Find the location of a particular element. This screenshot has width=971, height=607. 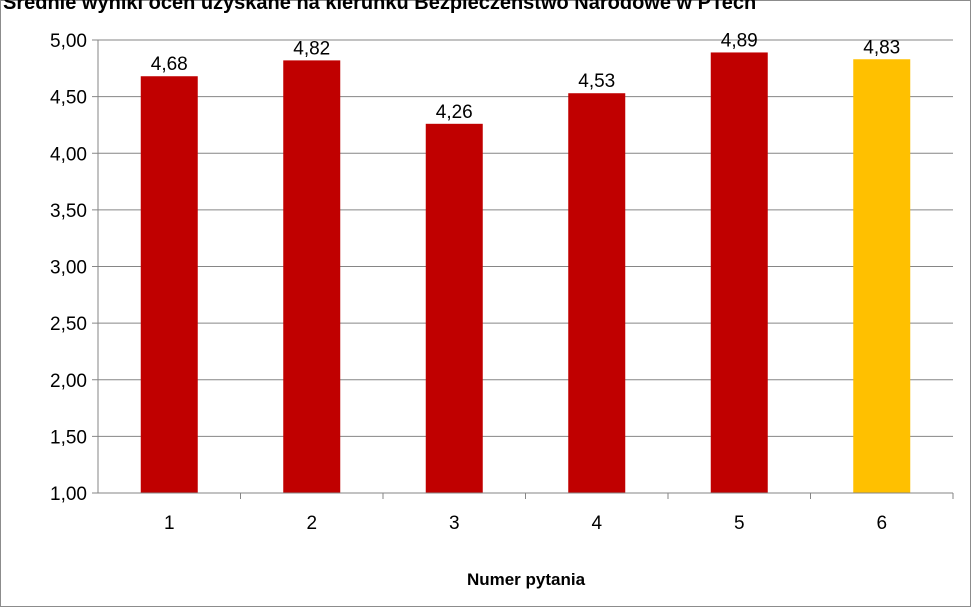

x-tick-label: 5 is located at coordinates (739, 523).